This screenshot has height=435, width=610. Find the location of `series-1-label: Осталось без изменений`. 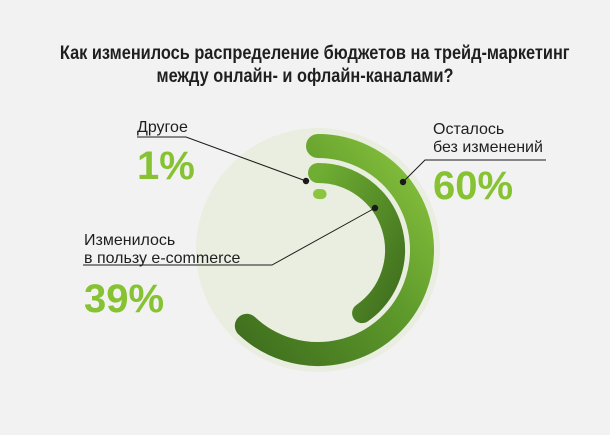

series-1-label: Осталось без изменений is located at coordinates (488, 139).